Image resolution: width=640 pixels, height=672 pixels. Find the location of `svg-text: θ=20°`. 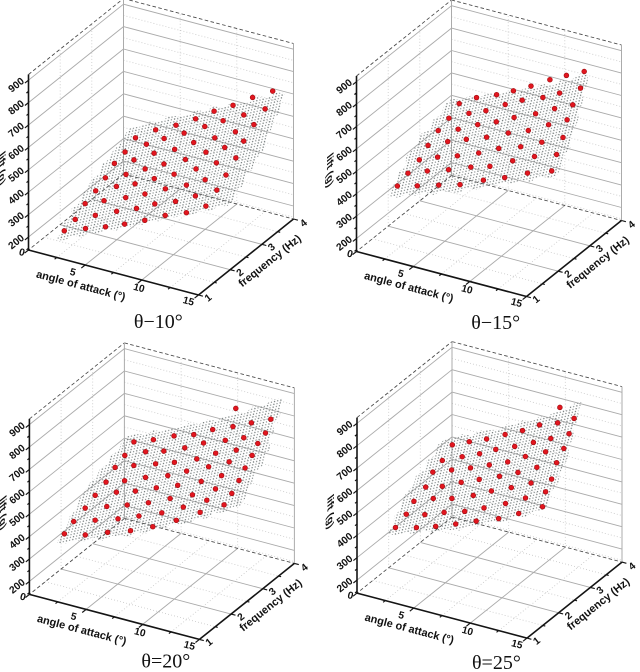

svg-text: θ=20° is located at coordinates (165, 661).